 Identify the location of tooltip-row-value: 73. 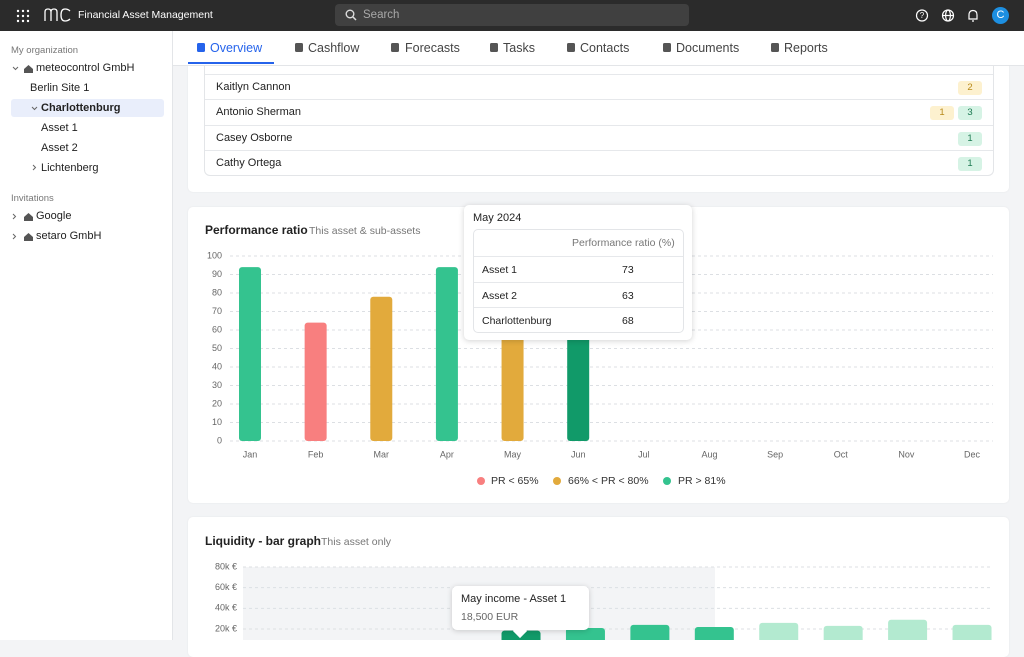
(628, 270).